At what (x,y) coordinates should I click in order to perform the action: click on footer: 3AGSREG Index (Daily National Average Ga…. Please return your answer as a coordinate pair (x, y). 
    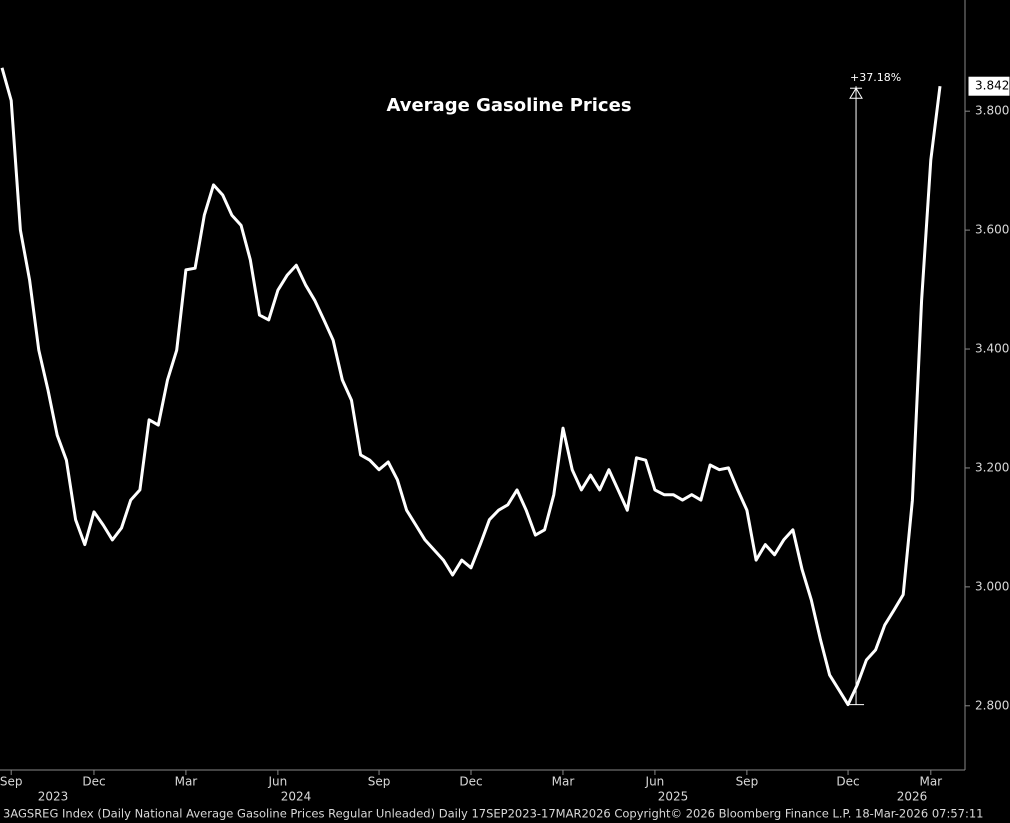
    Looking at the image, I should click on (493, 814).